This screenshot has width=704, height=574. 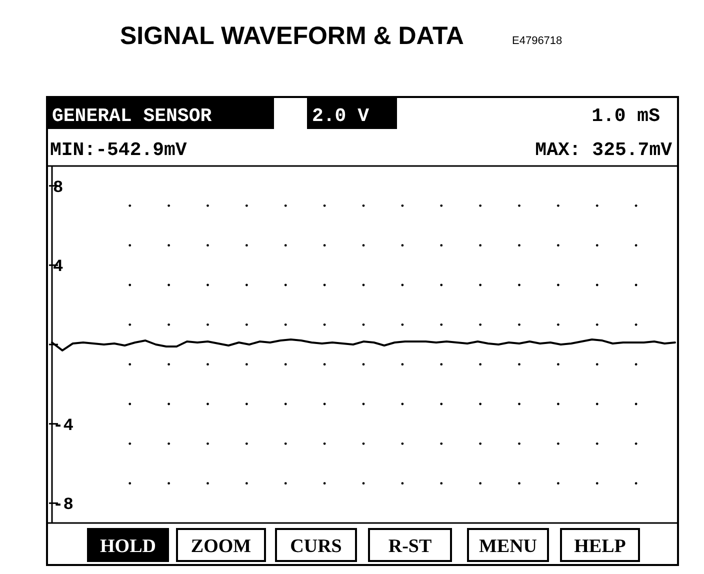 What do you see at coordinates (58, 188) in the screenshot?
I see `y-tick-label: 8` at bounding box center [58, 188].